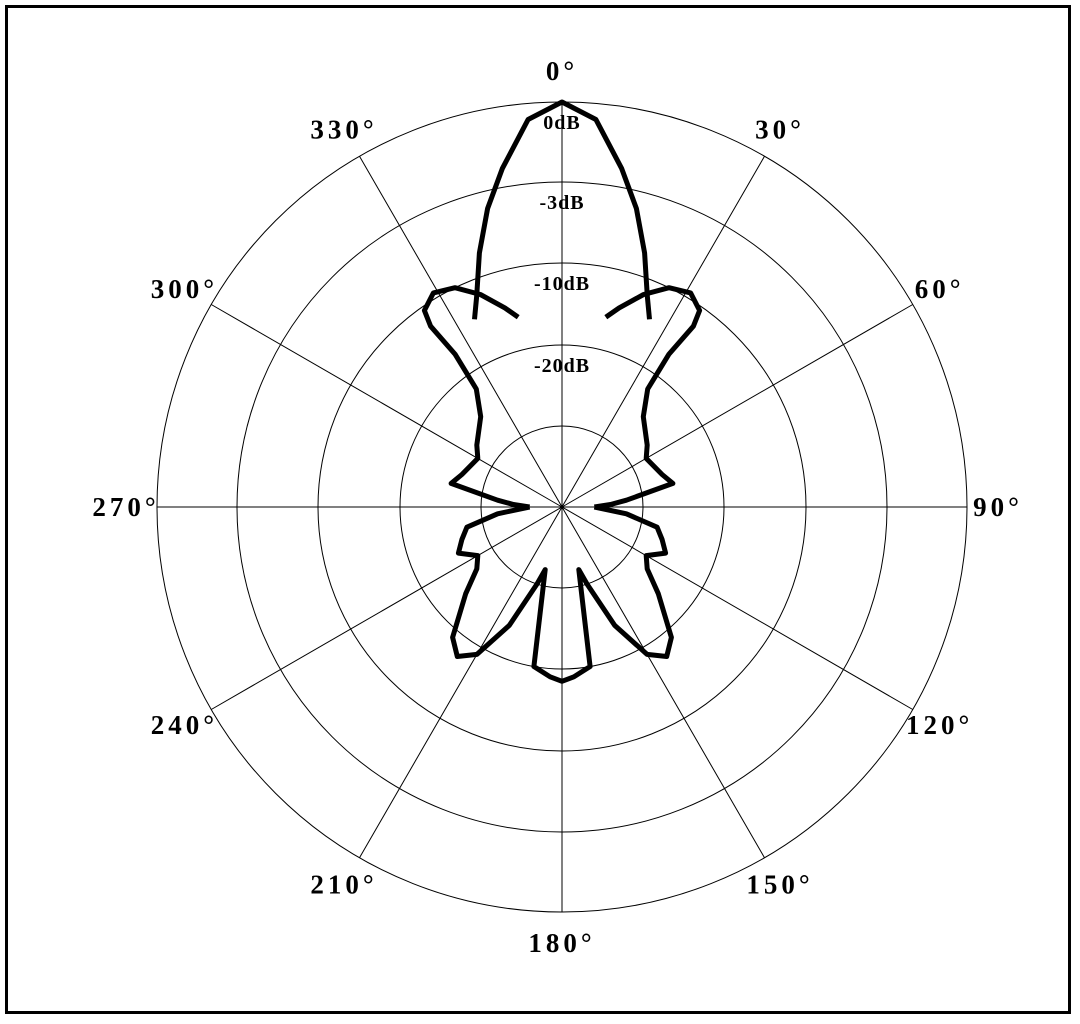  What do you see at coordinates (125, 507) in the screenshot?
I see `angle-label-270: 270°` at bounding box center [125, 507].